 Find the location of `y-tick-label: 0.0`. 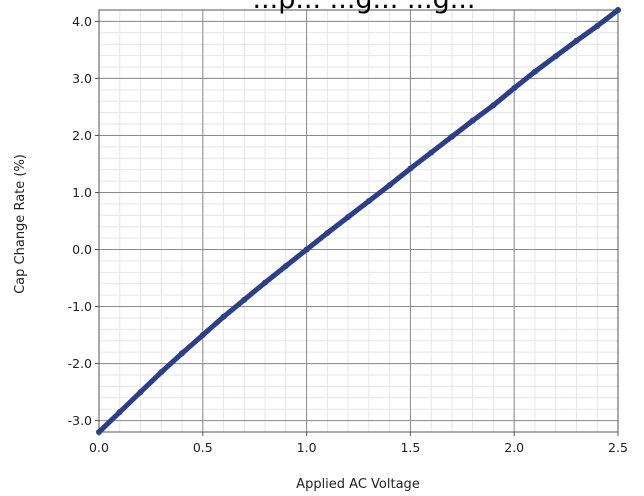

y-tick-label: 0.0 is located at coordinates (82, 249).